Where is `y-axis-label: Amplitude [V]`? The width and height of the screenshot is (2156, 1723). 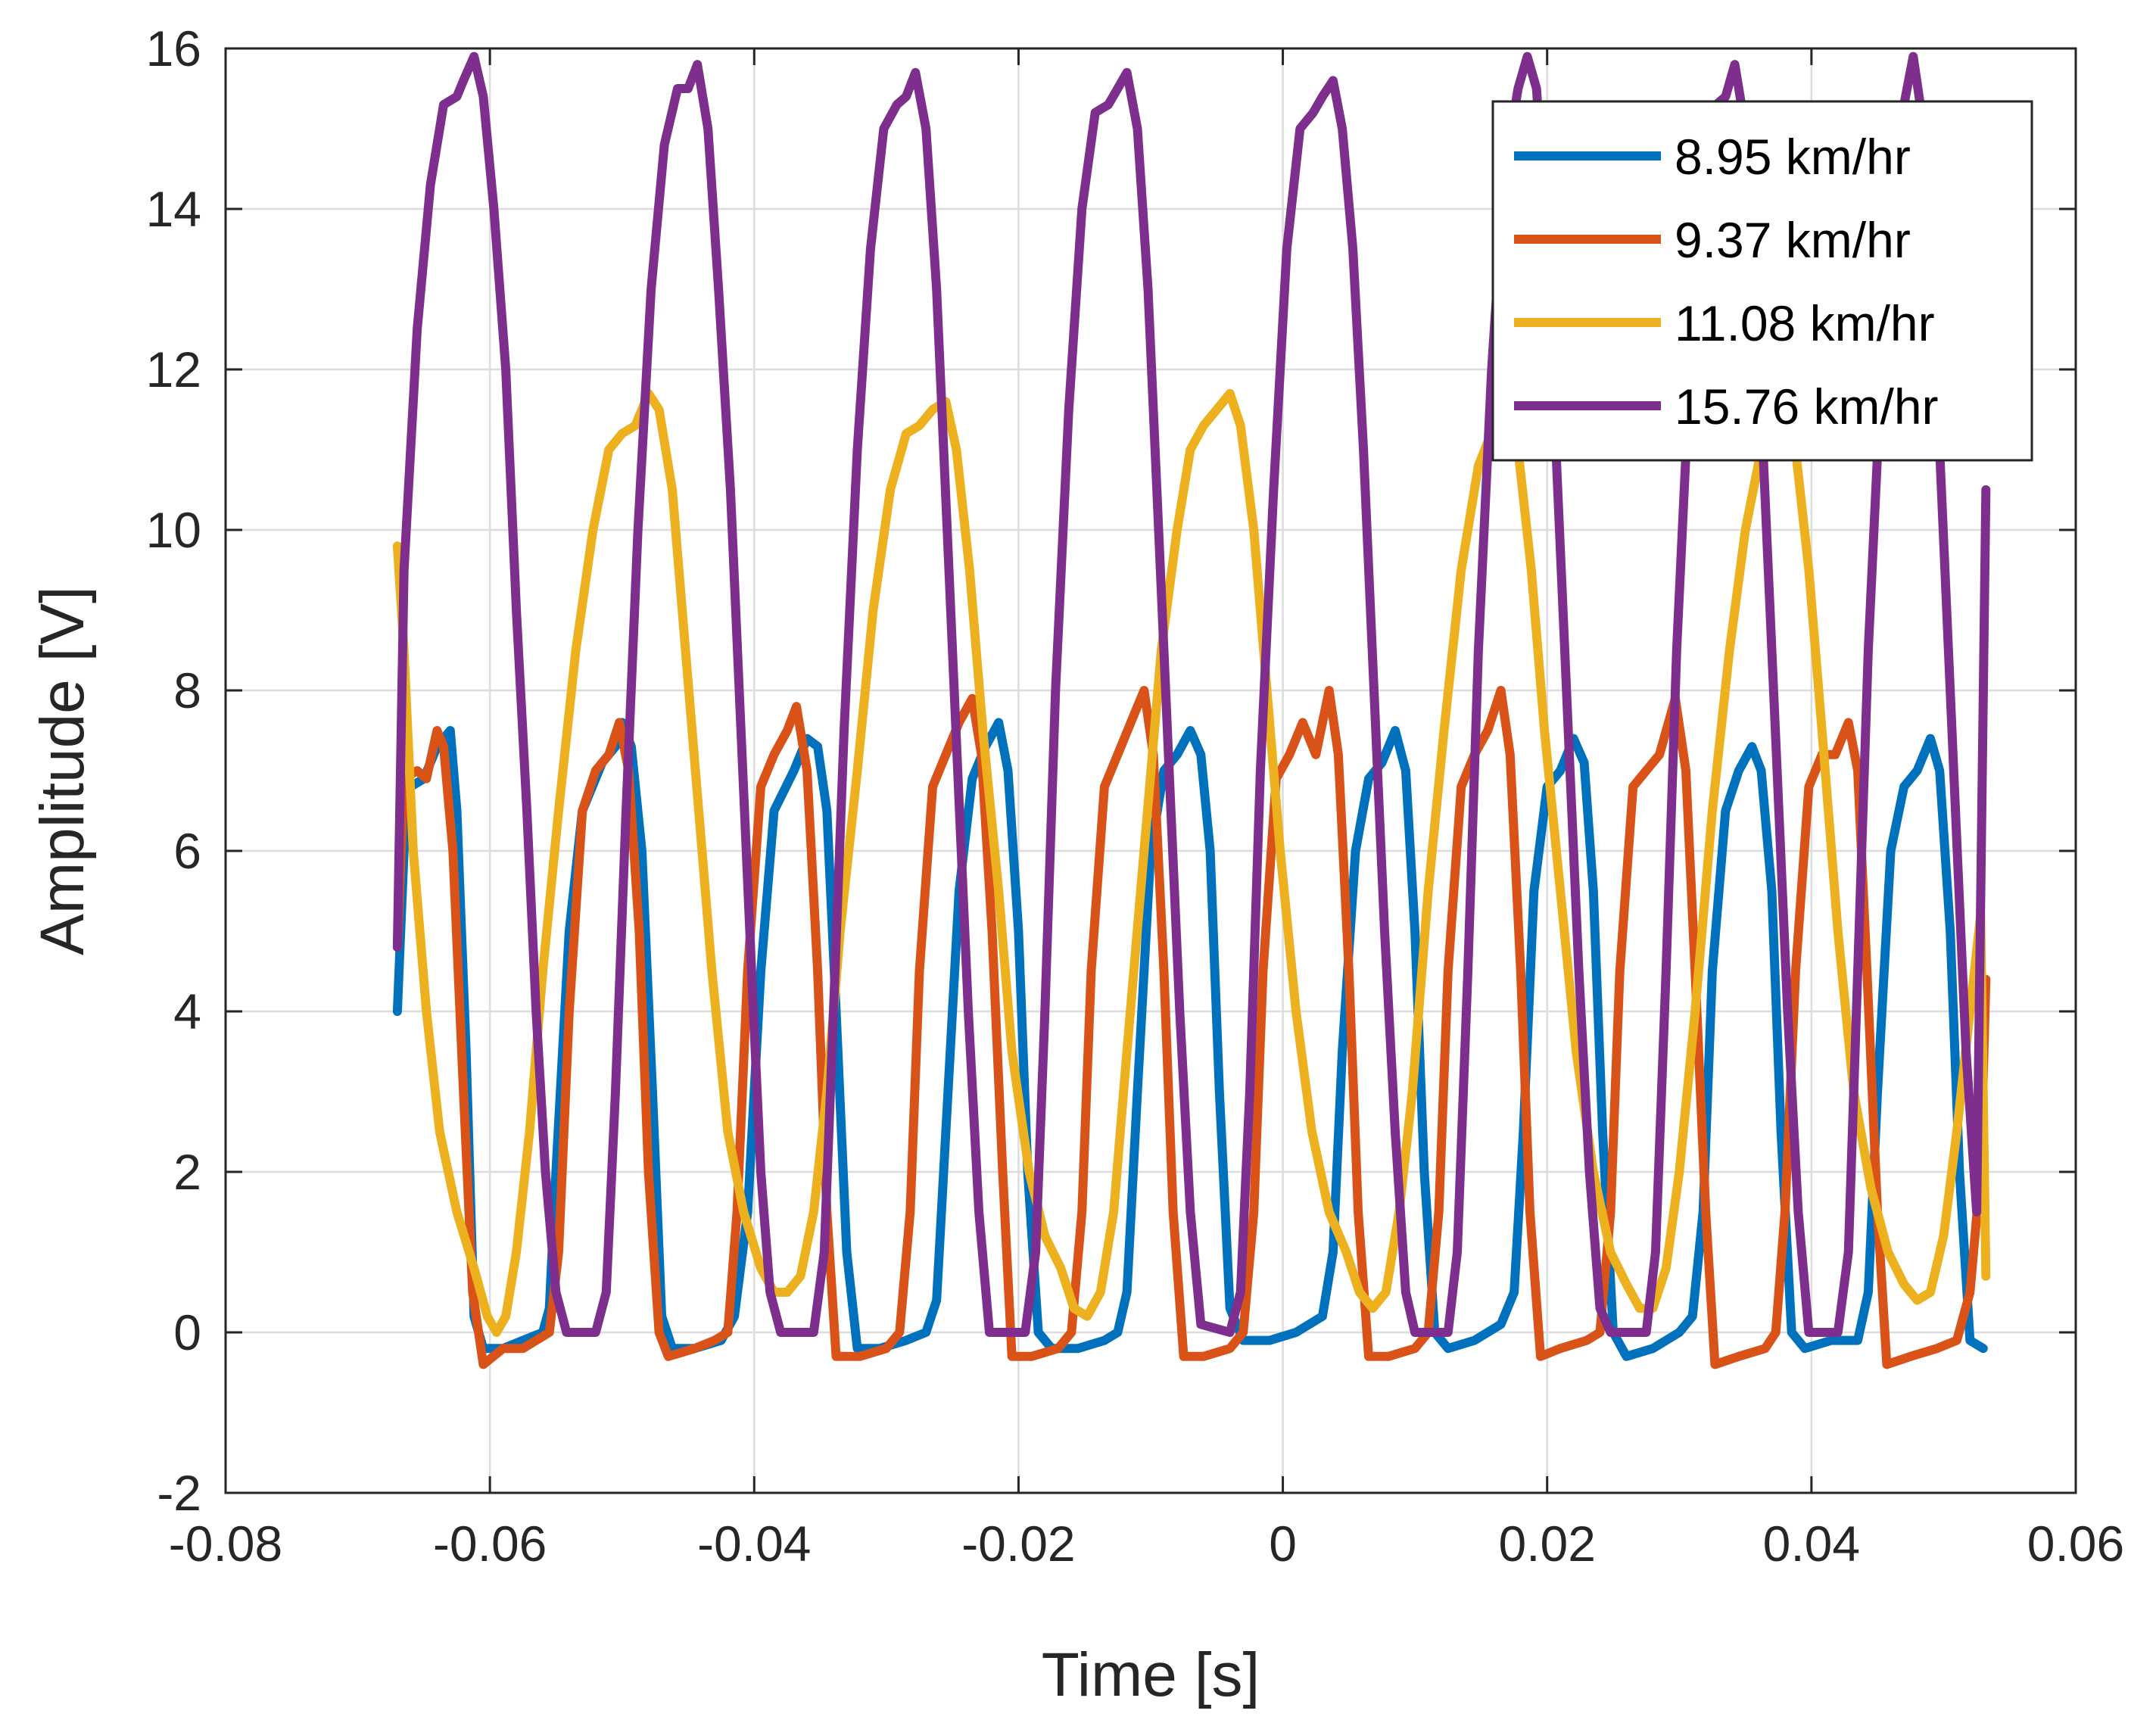
y-axis-label: Amplitude [V] is located at coordinates (62, 770).